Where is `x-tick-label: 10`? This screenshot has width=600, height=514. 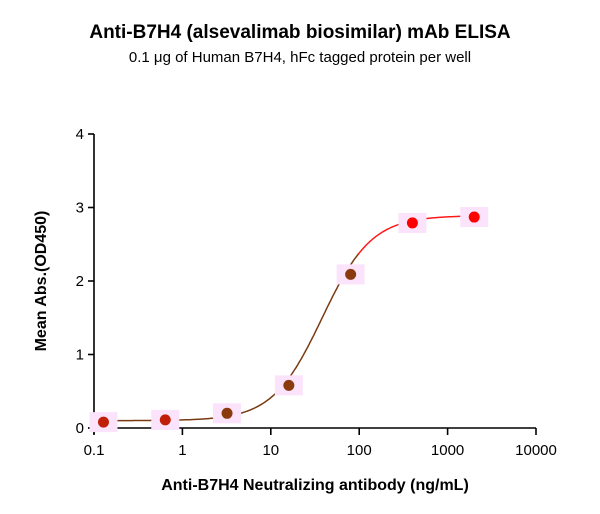
x-tick-label: 10 is located at coordinates (270, 450).